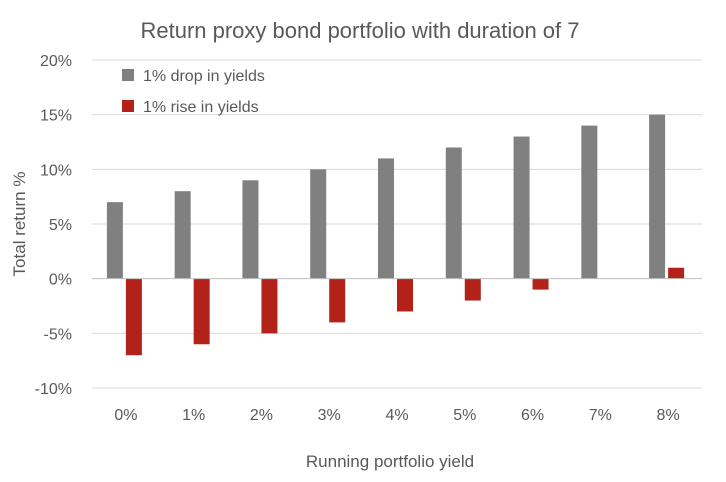 This screenshot has height=482, width=726. What do you see at coordinates (204, 76) in the screenshot?
I see `legend-label: 1% drop in yields` at bounding box center [204, 76].